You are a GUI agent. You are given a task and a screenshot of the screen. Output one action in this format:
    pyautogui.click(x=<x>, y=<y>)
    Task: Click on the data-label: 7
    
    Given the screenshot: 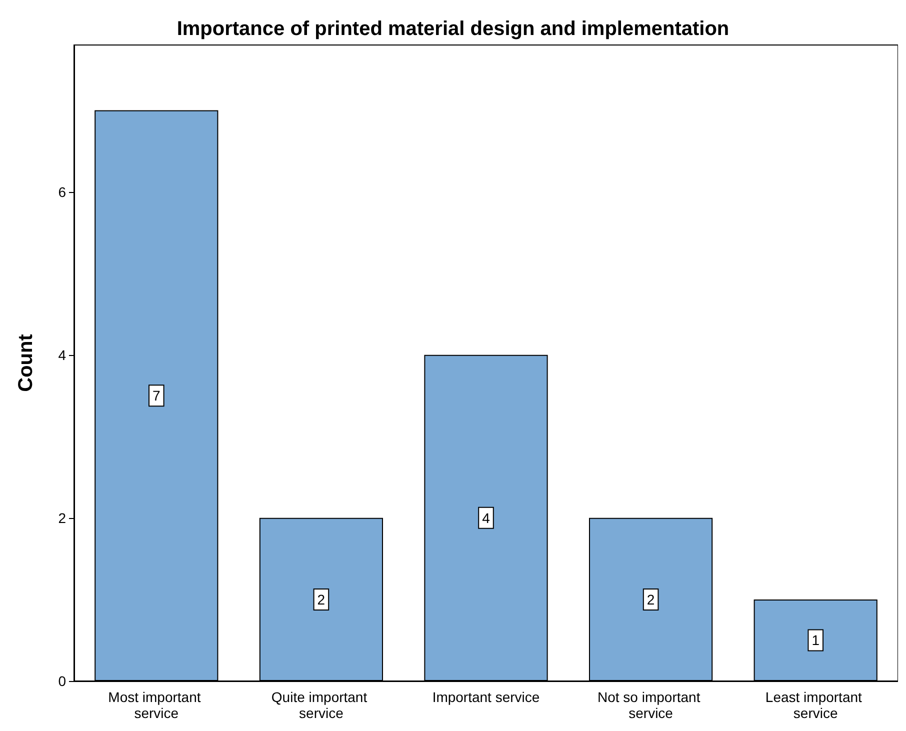 What is the action you would take?
    pyautogui.click(x=156, y=396)
    